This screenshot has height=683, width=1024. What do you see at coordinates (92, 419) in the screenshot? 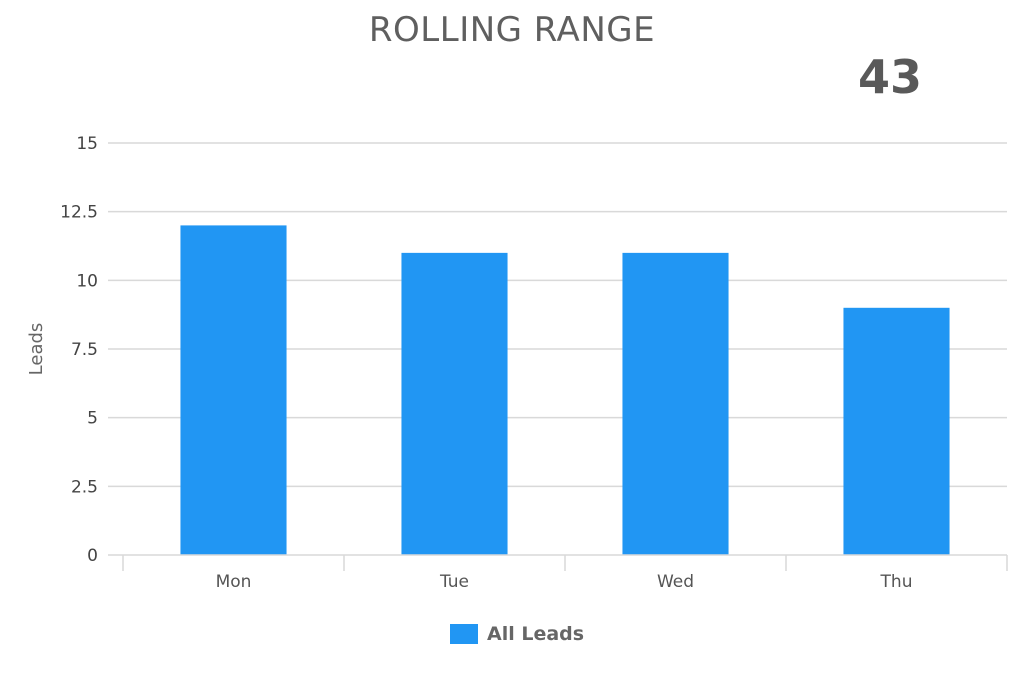
I see `y-tick-label: 5` at bounding box center [92, 419].